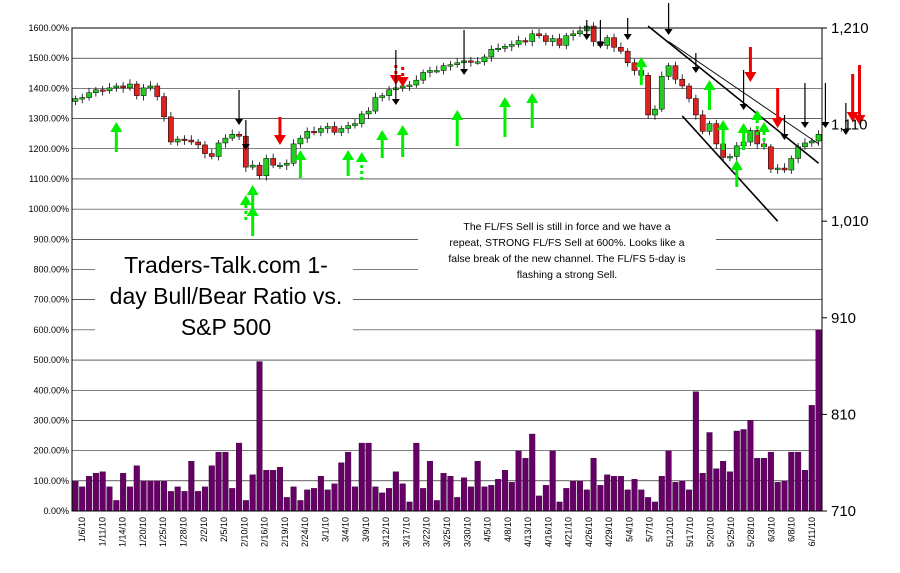 The image size is (900, 573). I want to click on annotation-background, so click(567, 249).